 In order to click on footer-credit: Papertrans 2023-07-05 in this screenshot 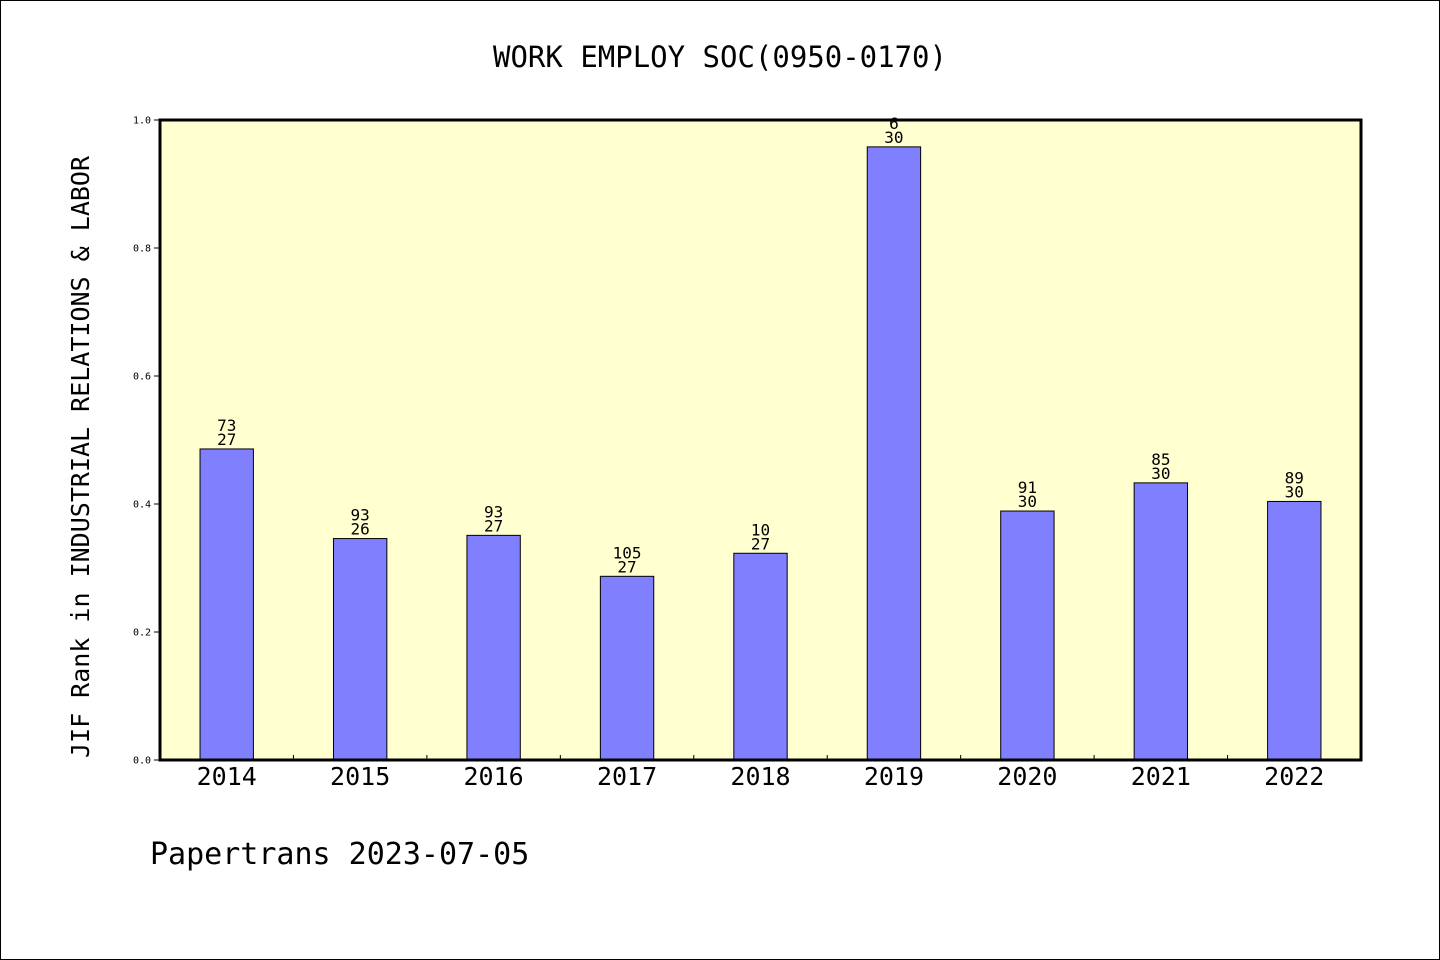, I will do `click(339, 854)`.